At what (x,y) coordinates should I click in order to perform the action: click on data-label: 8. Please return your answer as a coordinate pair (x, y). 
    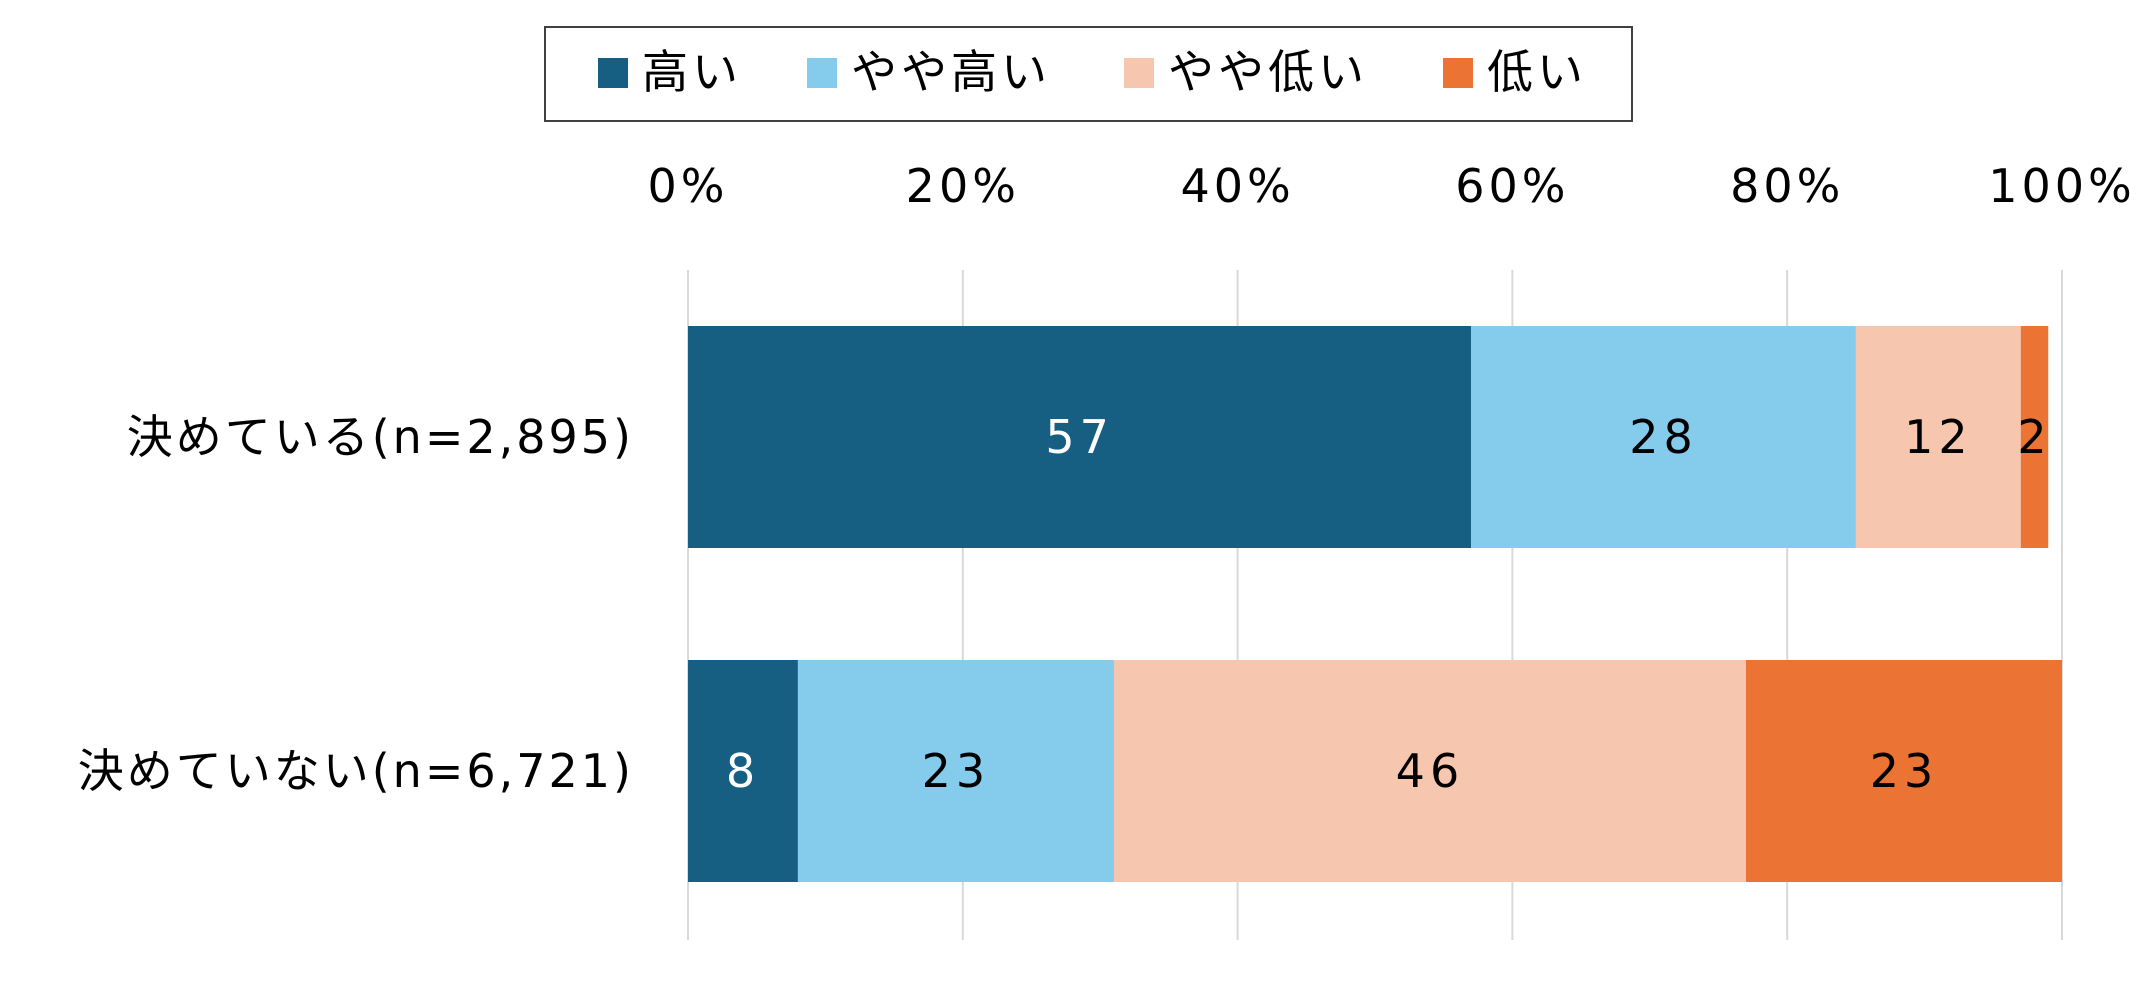
    Looking at the image, I should click on (743, 771).